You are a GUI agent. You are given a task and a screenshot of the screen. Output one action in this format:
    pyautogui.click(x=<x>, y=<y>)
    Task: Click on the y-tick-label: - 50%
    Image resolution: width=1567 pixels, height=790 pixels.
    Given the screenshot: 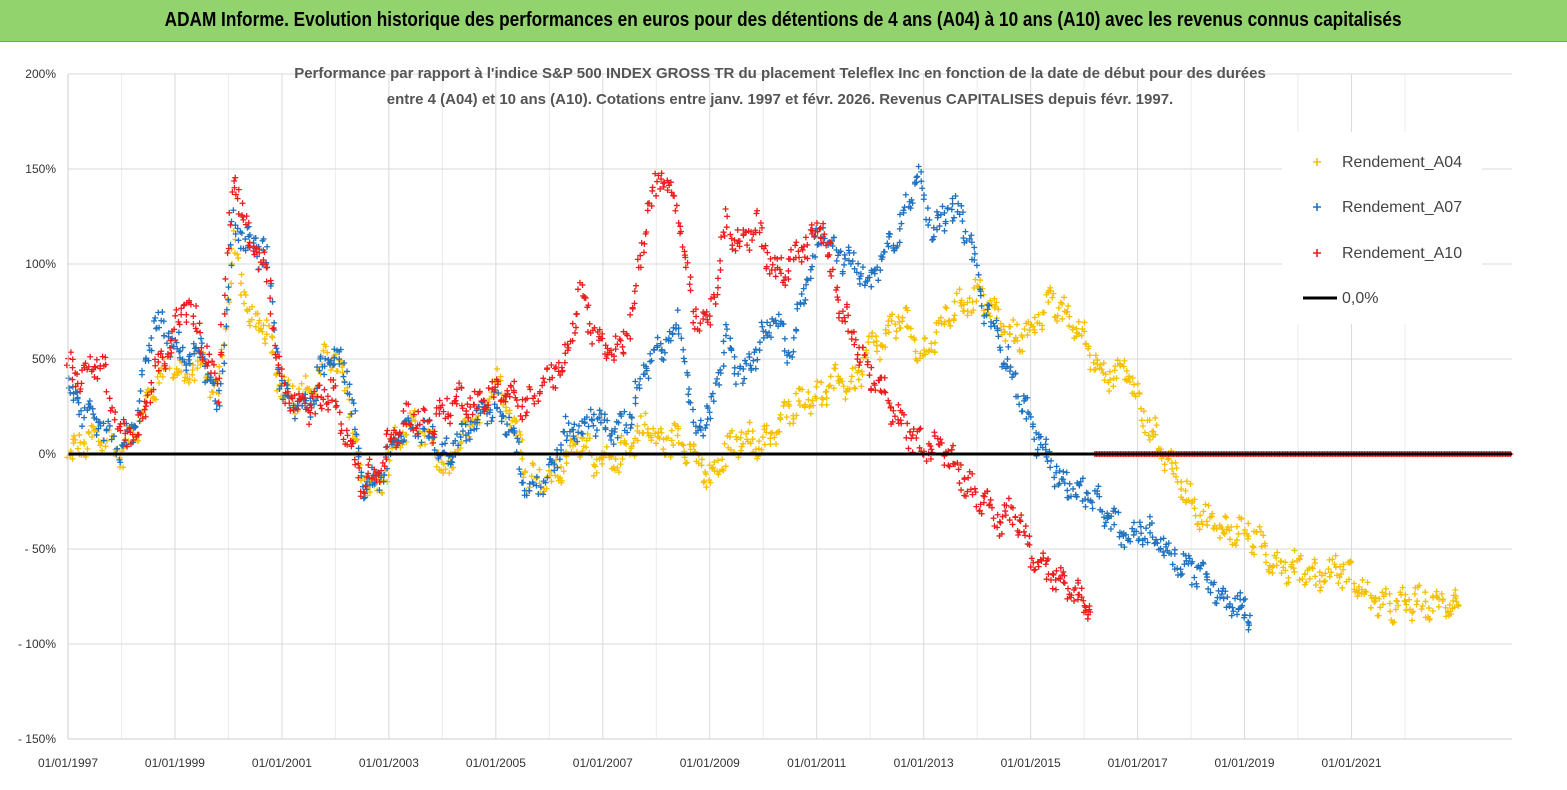 What is the action you would take?
    pyautogui.click(x=41, y=549)
    